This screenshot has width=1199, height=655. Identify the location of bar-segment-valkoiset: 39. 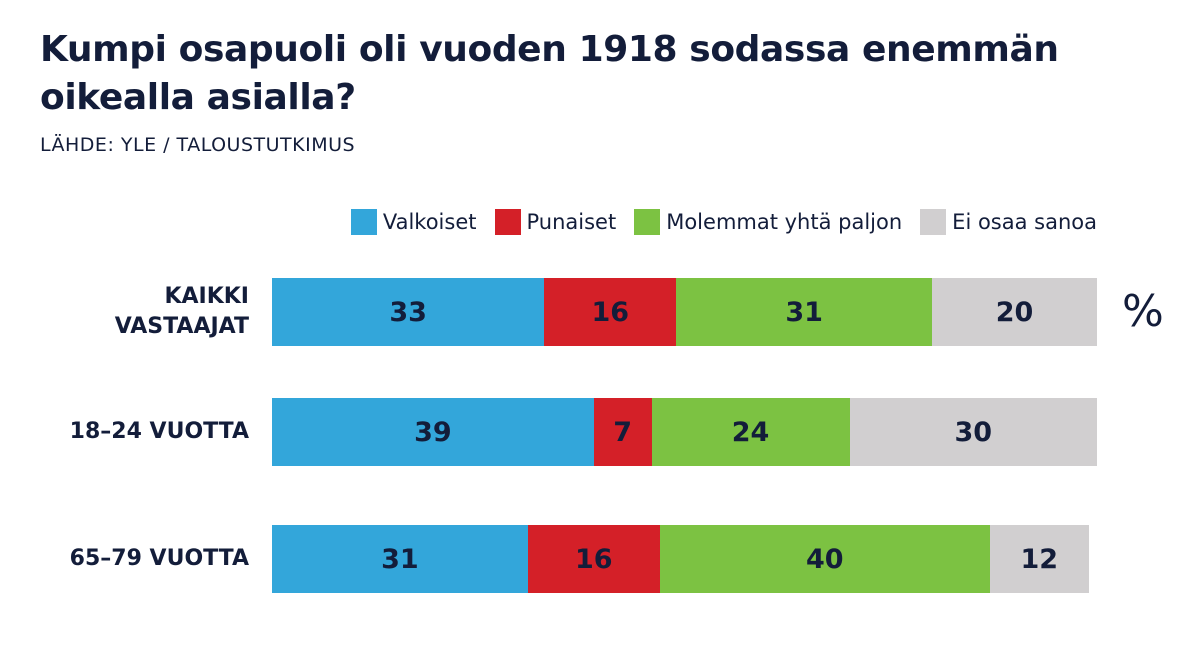
(433, 432).